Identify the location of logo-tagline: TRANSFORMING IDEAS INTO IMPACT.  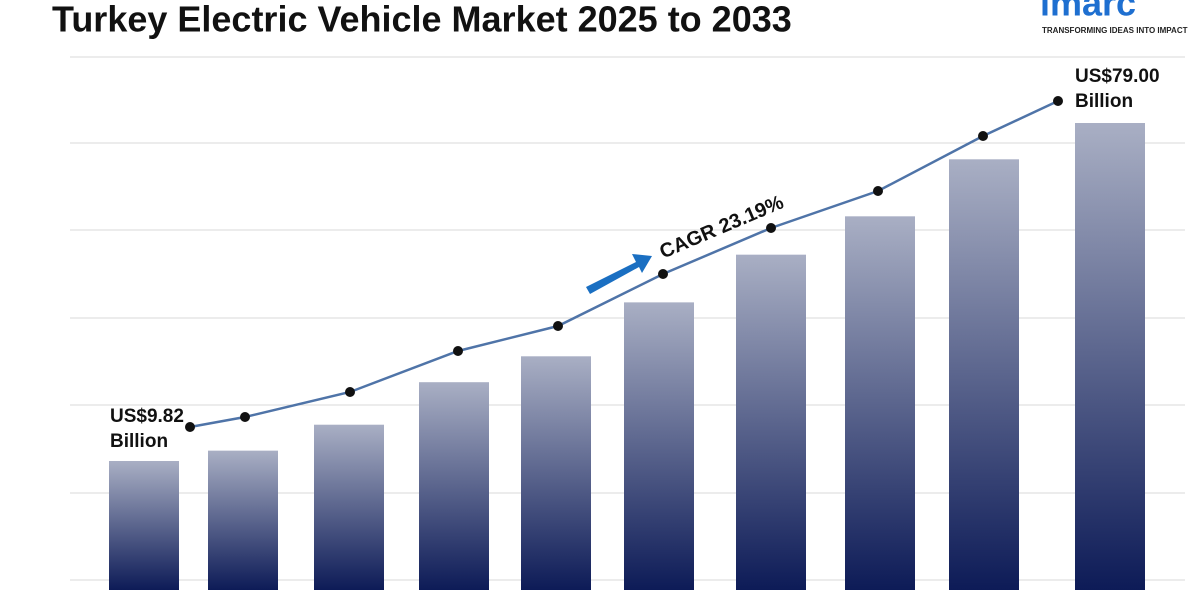
(1115, 30).